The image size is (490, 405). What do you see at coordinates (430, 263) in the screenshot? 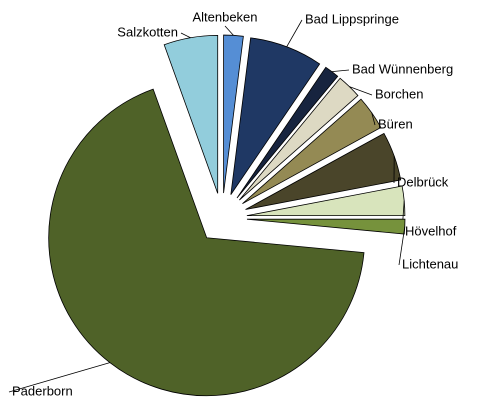
I see `slice-label: Lichtenau` at bounding box center [430, 263].